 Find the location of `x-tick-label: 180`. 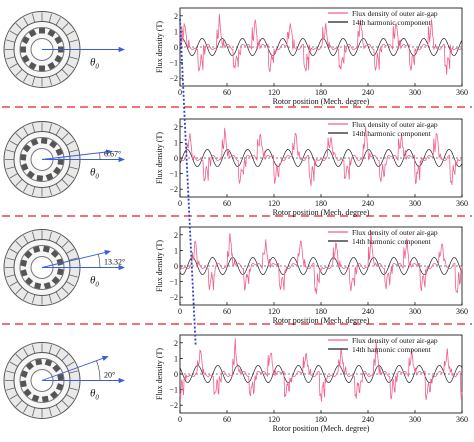

x-tick-label: 180 is located at coordinates (321, 92).